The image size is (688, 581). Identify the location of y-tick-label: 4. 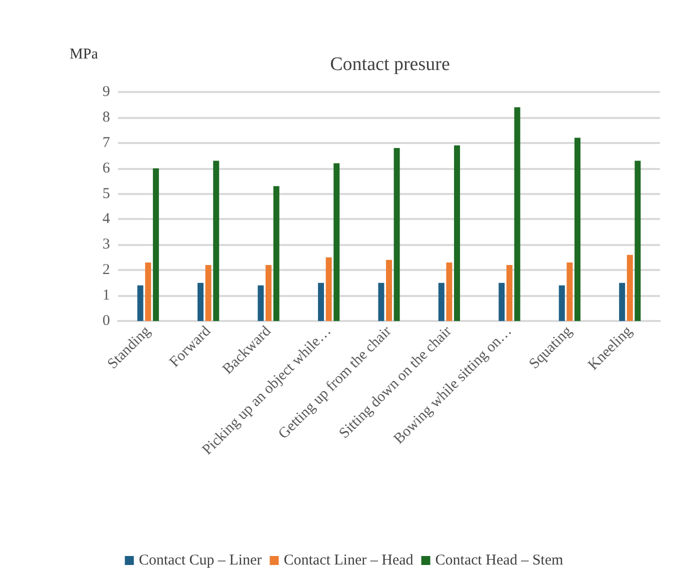
(106, 219).